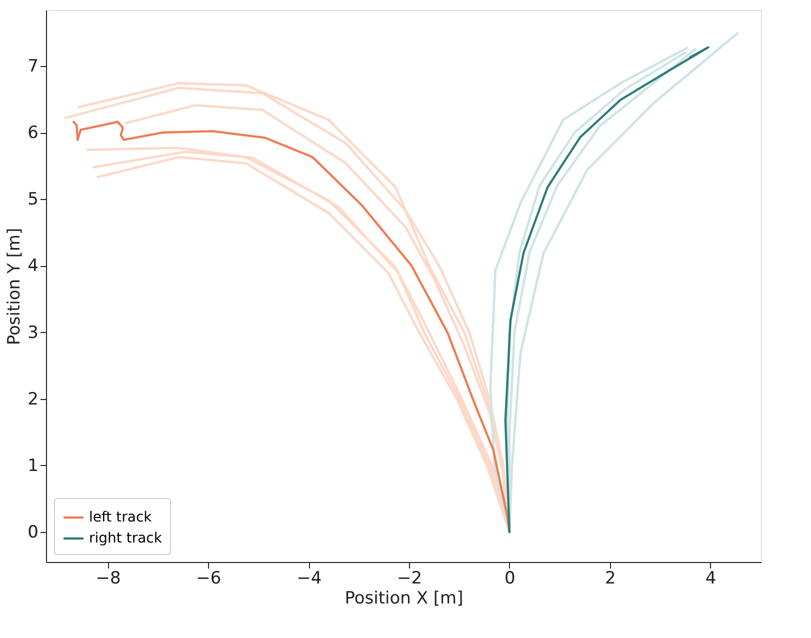 Image resolution: width=811 pixels, height=638 pixels. I want to click on y-tick-label: 0, so click(33, 532).